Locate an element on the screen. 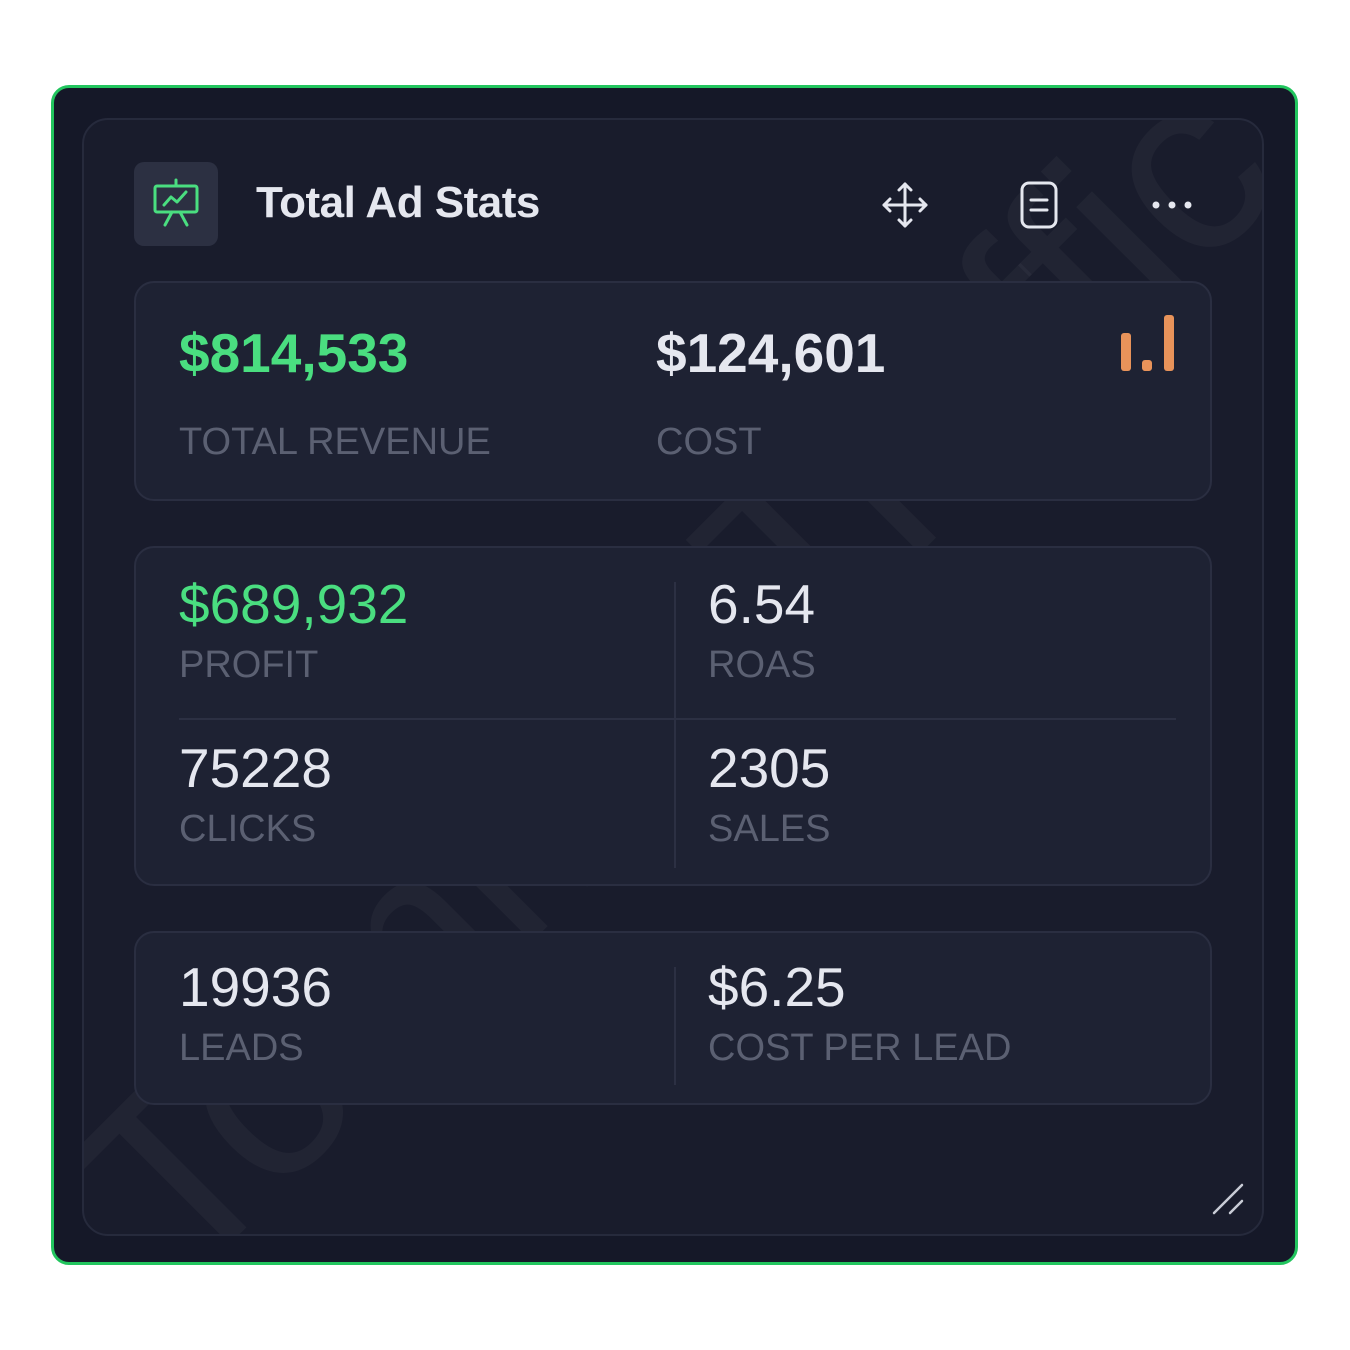  sales-value: 2305 is located at coordinates (769, 768).